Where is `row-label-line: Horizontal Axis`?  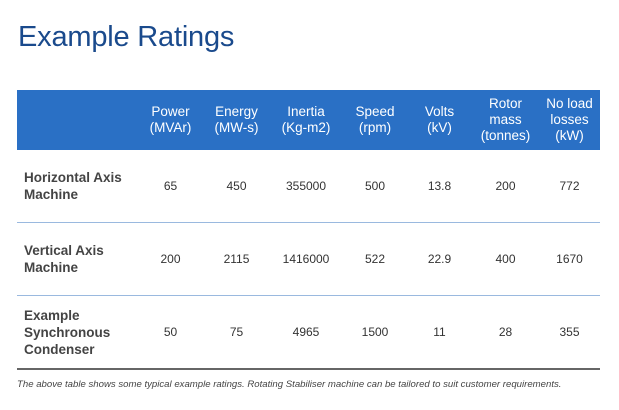 row-label-line: Horizontal Axis is located at coordinates (73, 177).